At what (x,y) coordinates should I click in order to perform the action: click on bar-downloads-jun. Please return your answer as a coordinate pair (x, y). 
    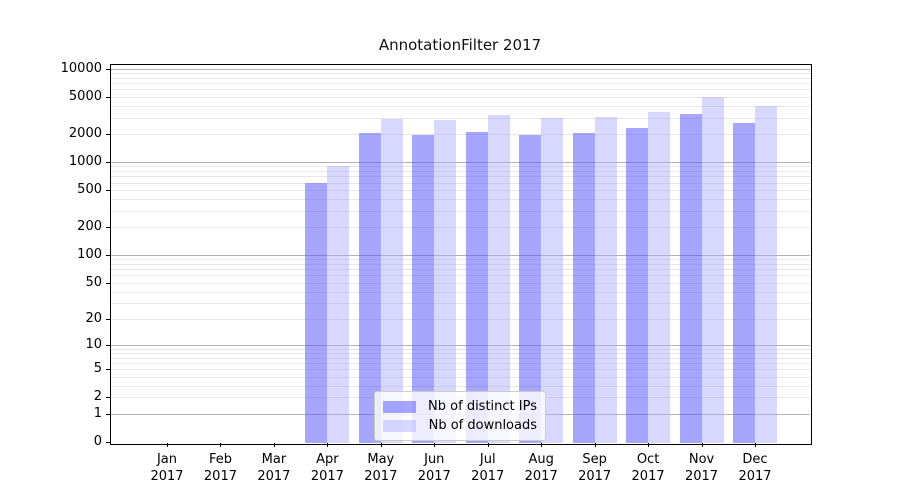
    Looking at the image, I should click on (445, 281).